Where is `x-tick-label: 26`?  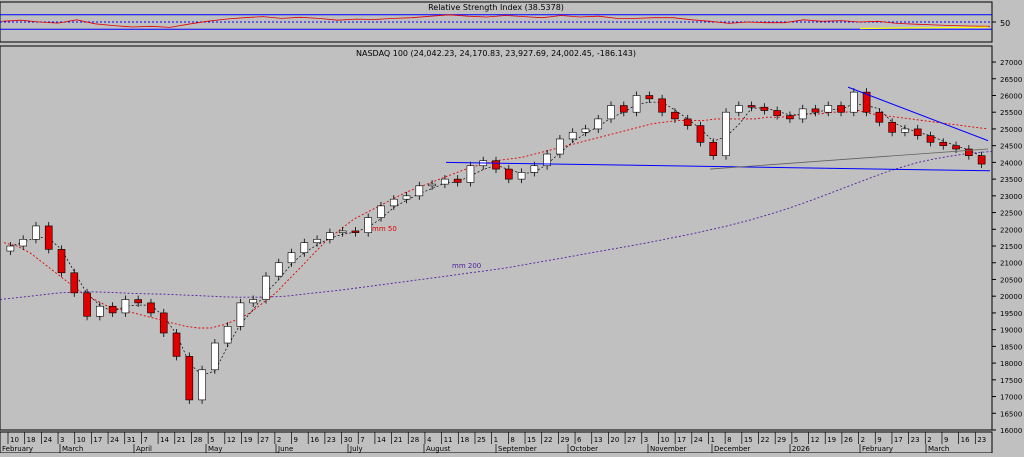 x-tick-label: 26 is located at coordinates (848, 440).